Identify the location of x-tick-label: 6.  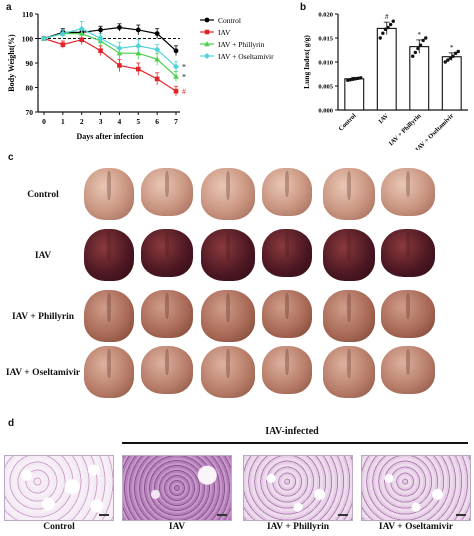
(157, 121).